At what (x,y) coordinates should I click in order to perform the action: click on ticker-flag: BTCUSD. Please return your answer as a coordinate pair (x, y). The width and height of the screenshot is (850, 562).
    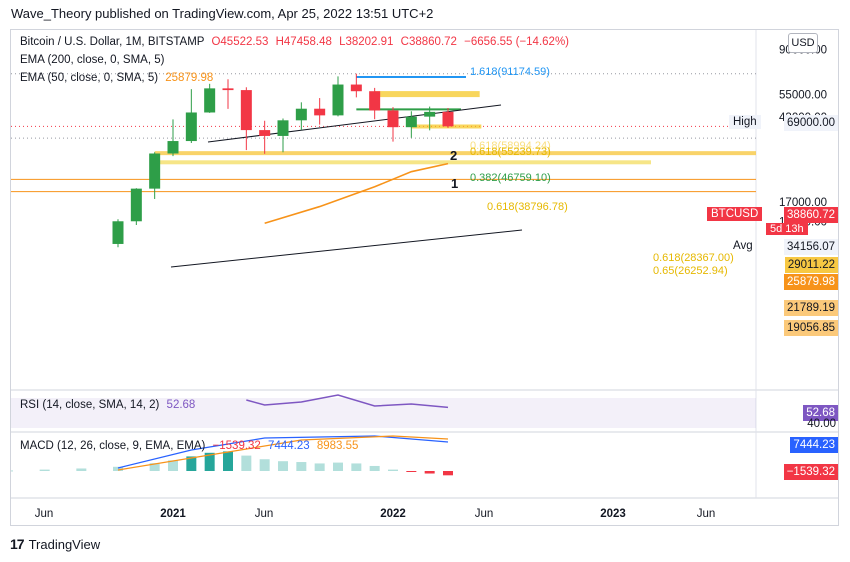
    Looking at the image, I should click on (735, 214).